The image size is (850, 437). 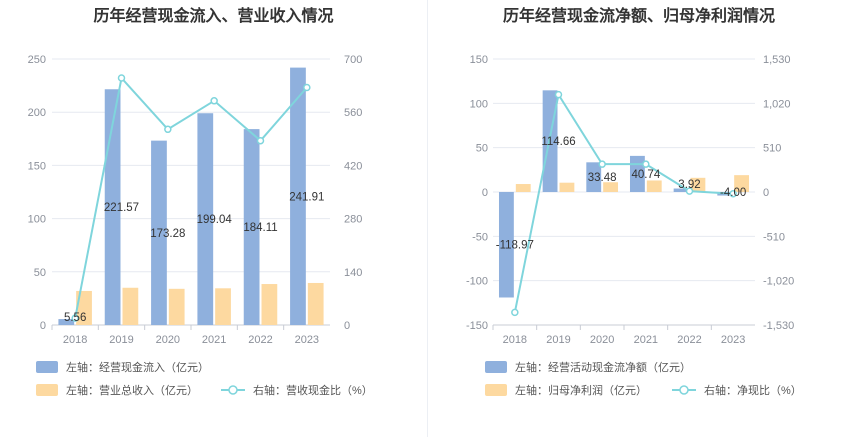 I want to click on bar-data-label: -4.00, so click(x=733, y=193).